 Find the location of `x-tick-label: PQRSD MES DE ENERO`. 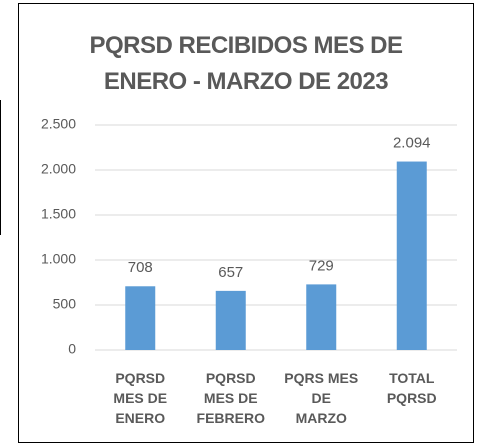

x-tick-label: PQRSD MES DE ENERO is located at coordinates (140, 398).